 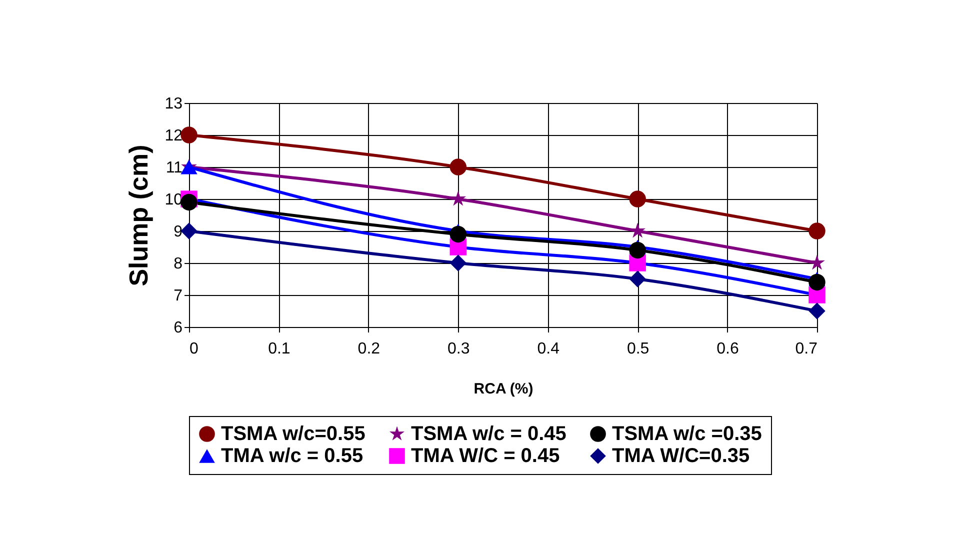 What do you see at coordinates (728, 349) in the screenshot?
I see `x-tick-label: 0.6` at bounding box center [728, 349].